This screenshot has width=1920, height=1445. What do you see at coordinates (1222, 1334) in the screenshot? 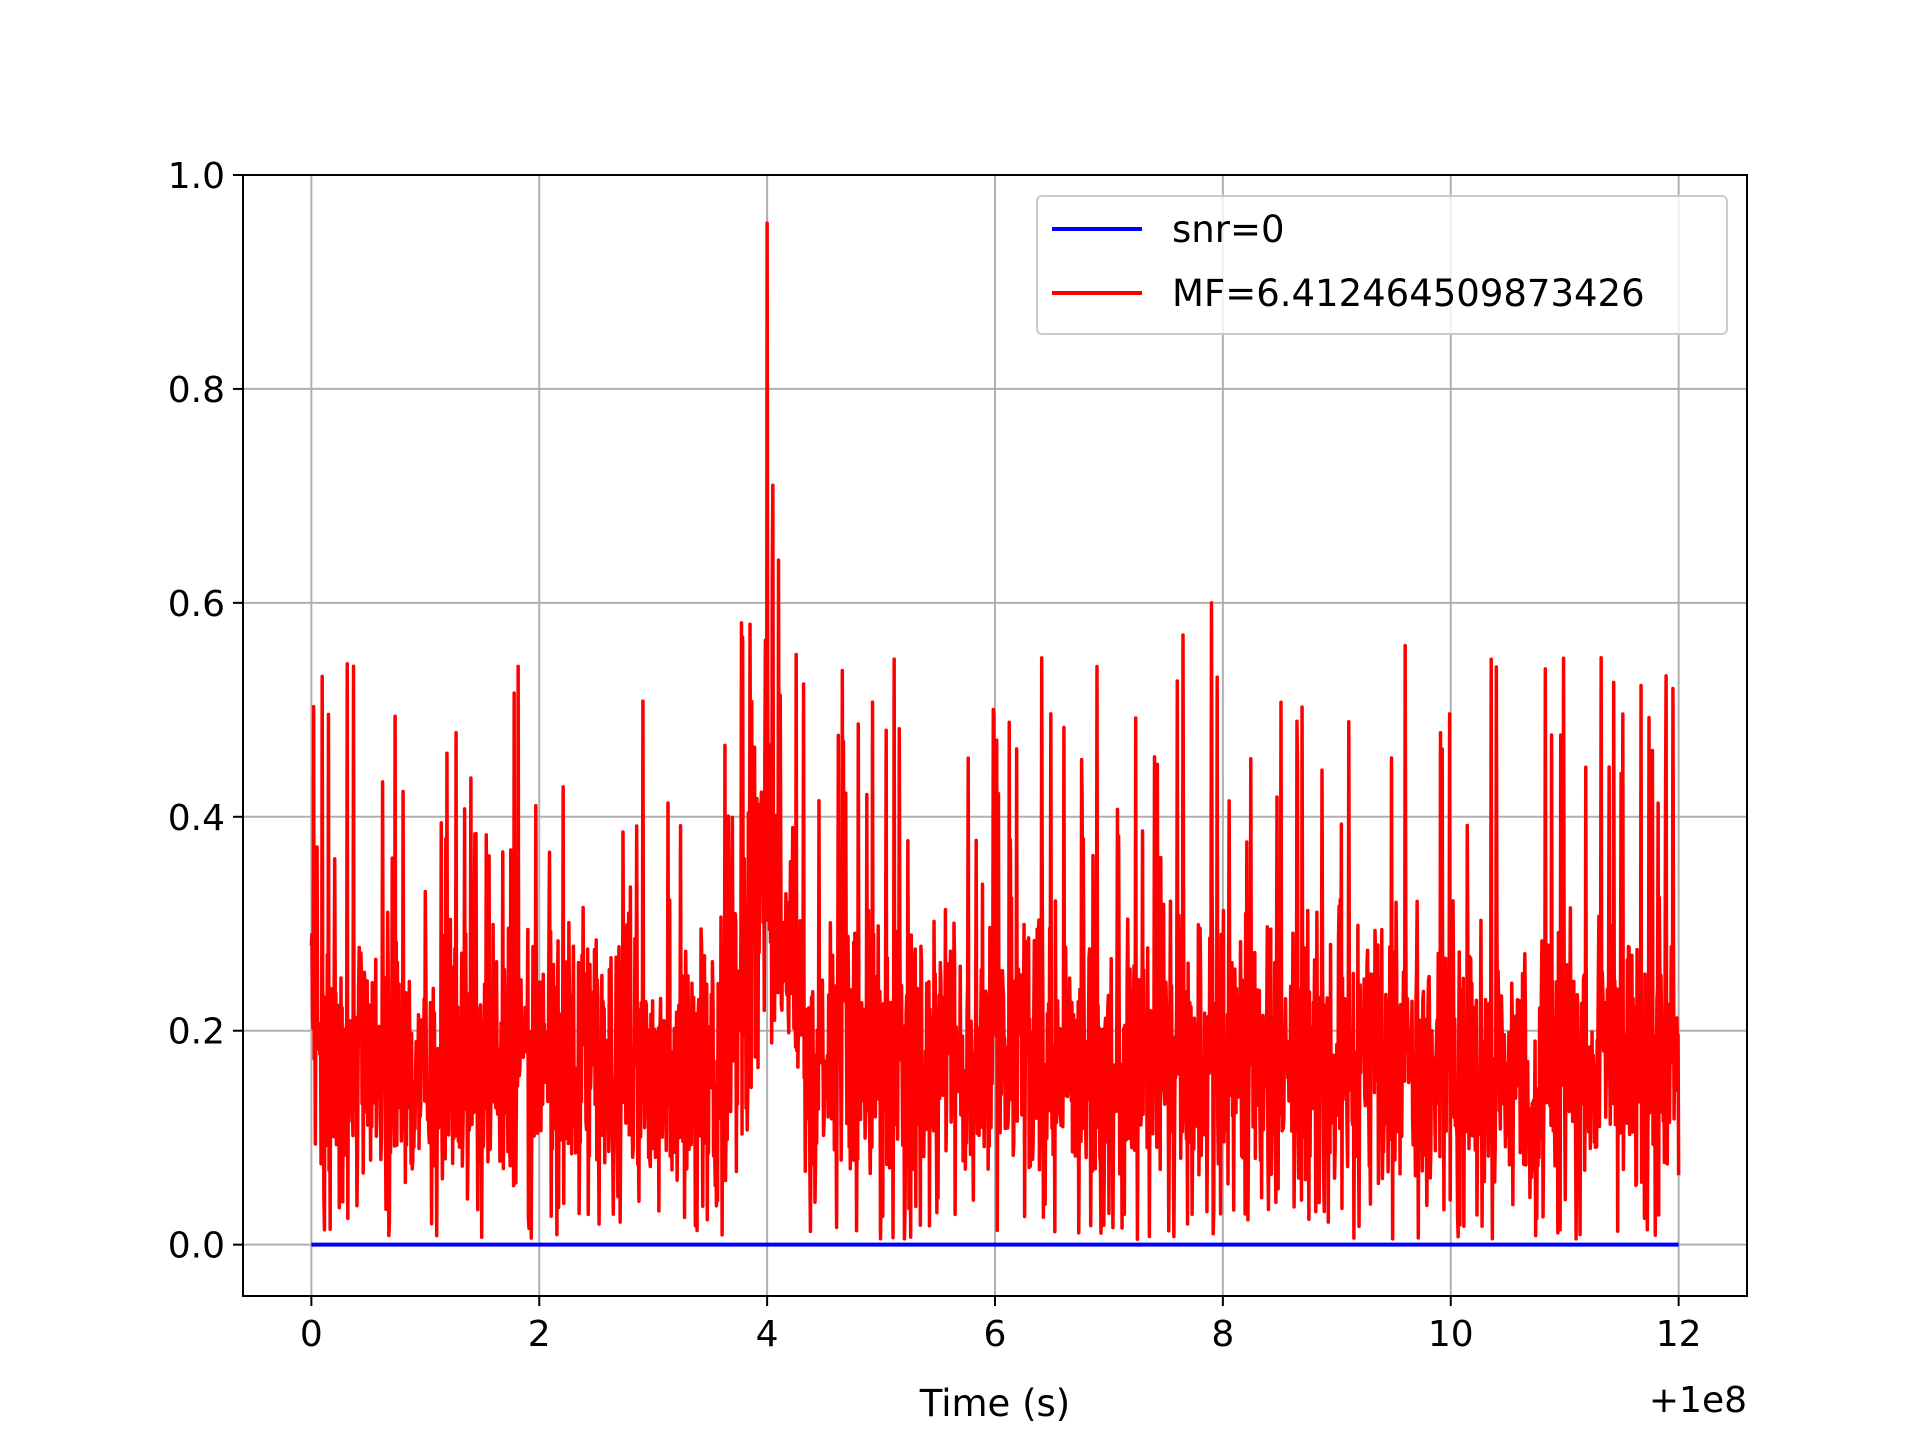
I see `x-tick-label: 8` at bounding box center [1222, 1334].